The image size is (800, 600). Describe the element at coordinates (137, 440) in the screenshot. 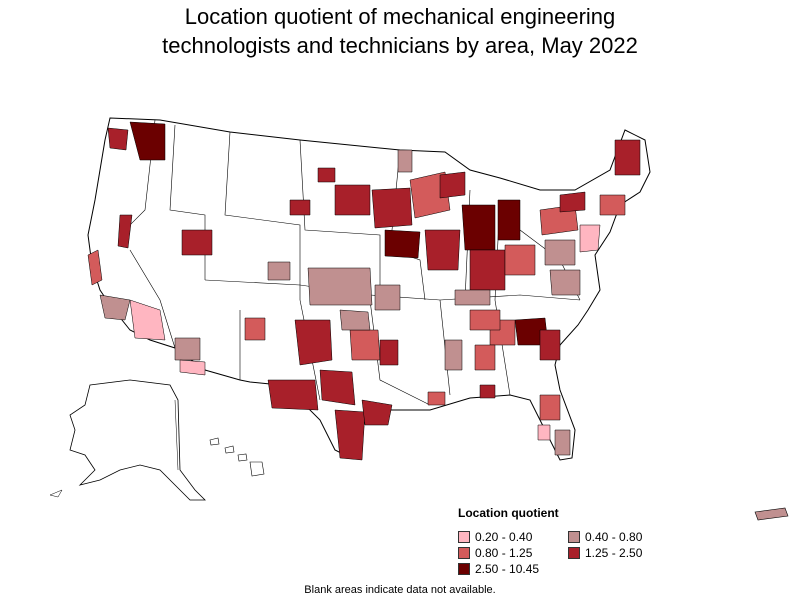

I see `alaska-outline` at that location.